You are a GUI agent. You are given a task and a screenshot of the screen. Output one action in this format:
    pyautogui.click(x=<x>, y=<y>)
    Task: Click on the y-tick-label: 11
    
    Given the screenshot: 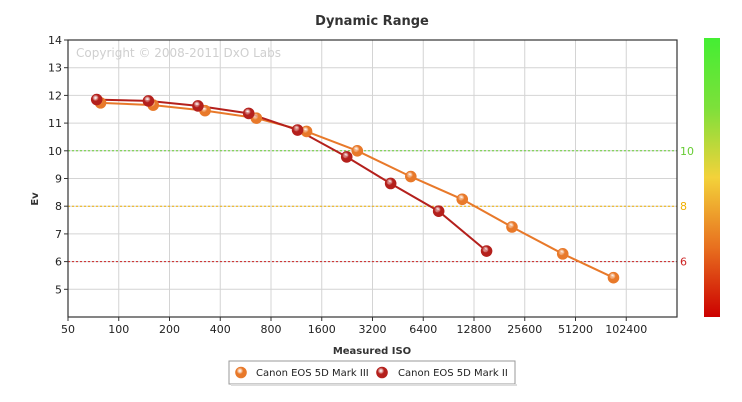 What is the action you would take?
    pyautogui.click(x=55, y=123)
    